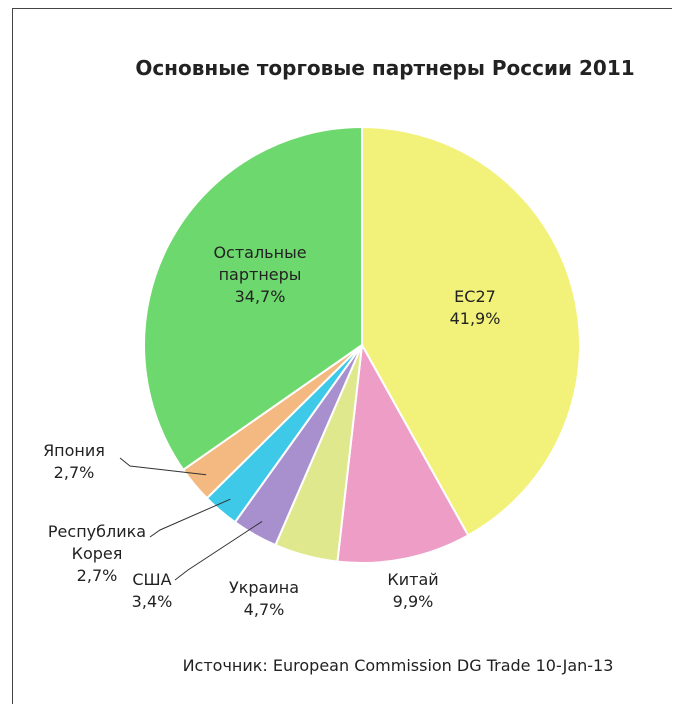 The width and height of the screenshot is (678, 708). I want to click on slice-name-korea: Республика, so click(97, 531).